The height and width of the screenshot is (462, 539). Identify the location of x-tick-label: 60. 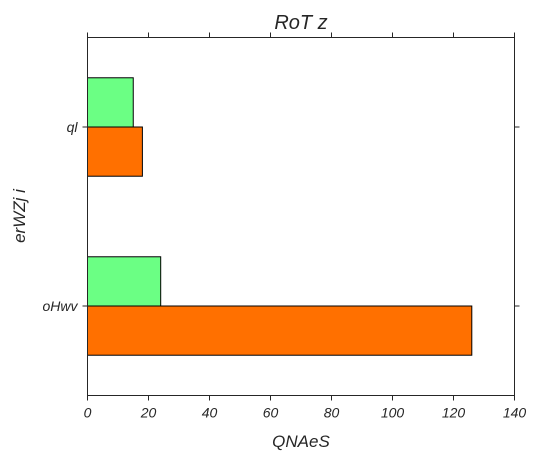
(271, 413).